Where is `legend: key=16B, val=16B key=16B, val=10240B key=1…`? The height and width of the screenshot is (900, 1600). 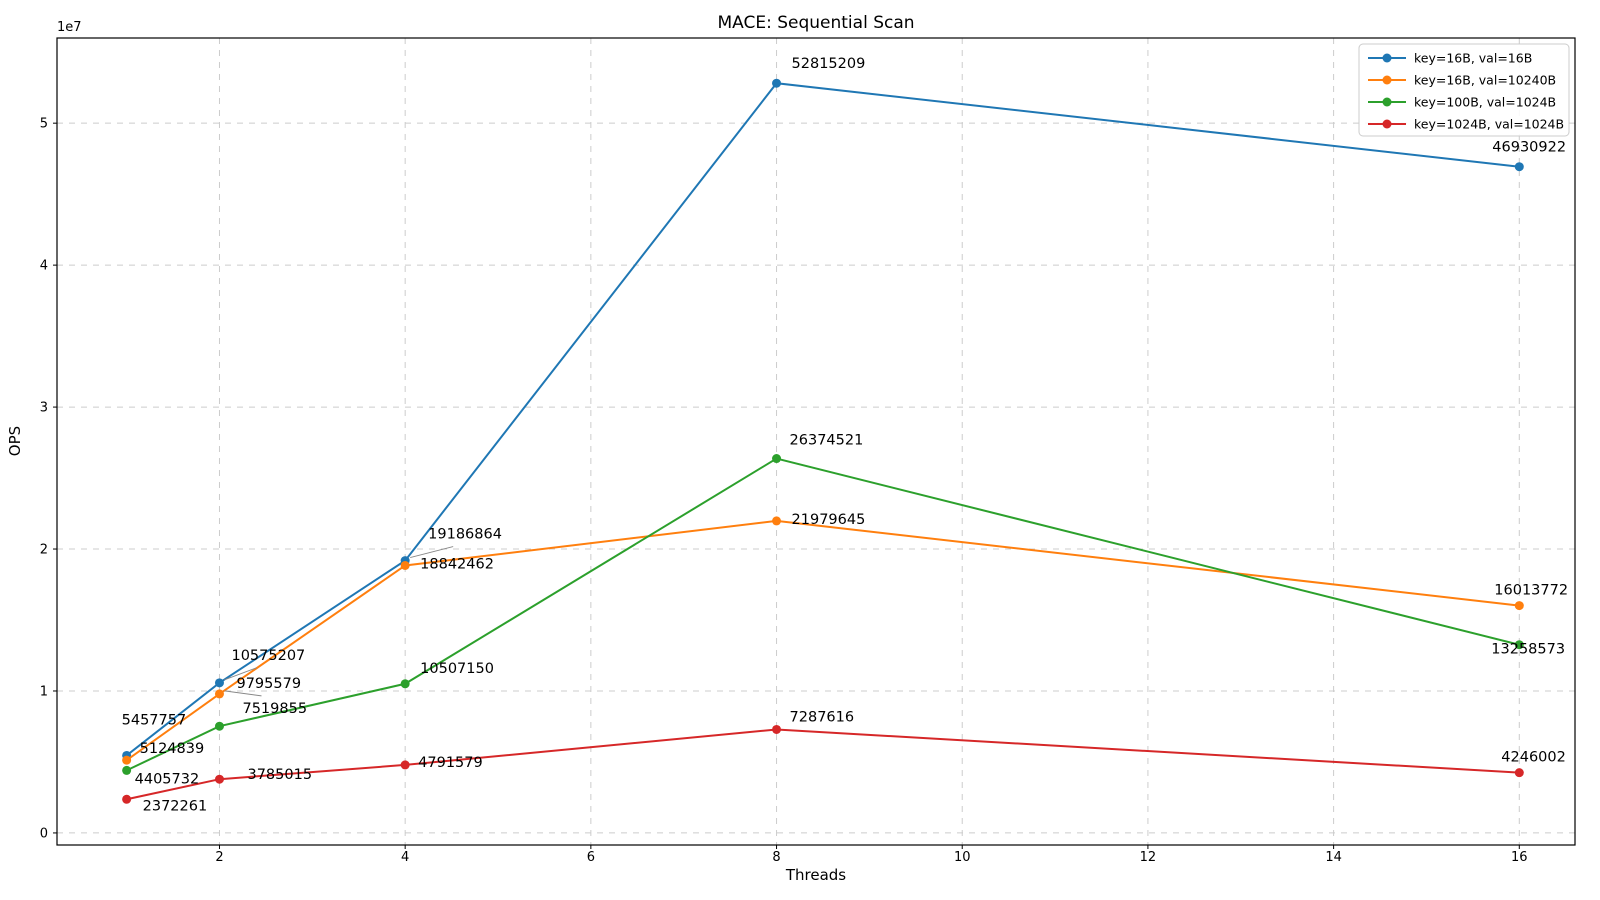 legend: key=16B, val=16B key=16B, val=10240B key=1… is located at coordinates (1464, 90).